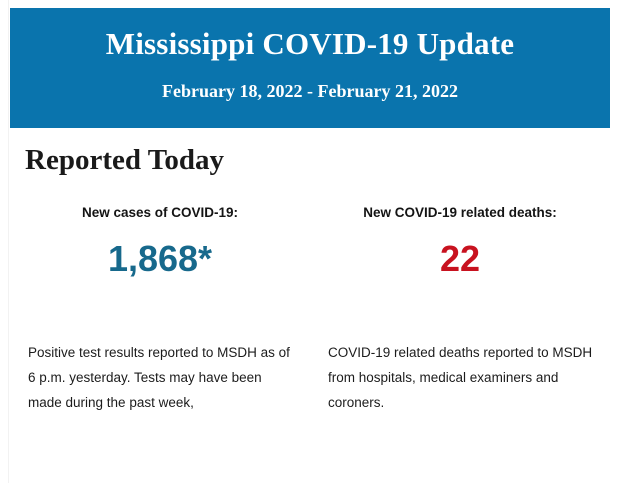 Image resolution: width=620 pixels, height=483 pixels. I want to click on date-range-subtitle: February 18, 2022 - February 21, 2022, so click(310, 91).